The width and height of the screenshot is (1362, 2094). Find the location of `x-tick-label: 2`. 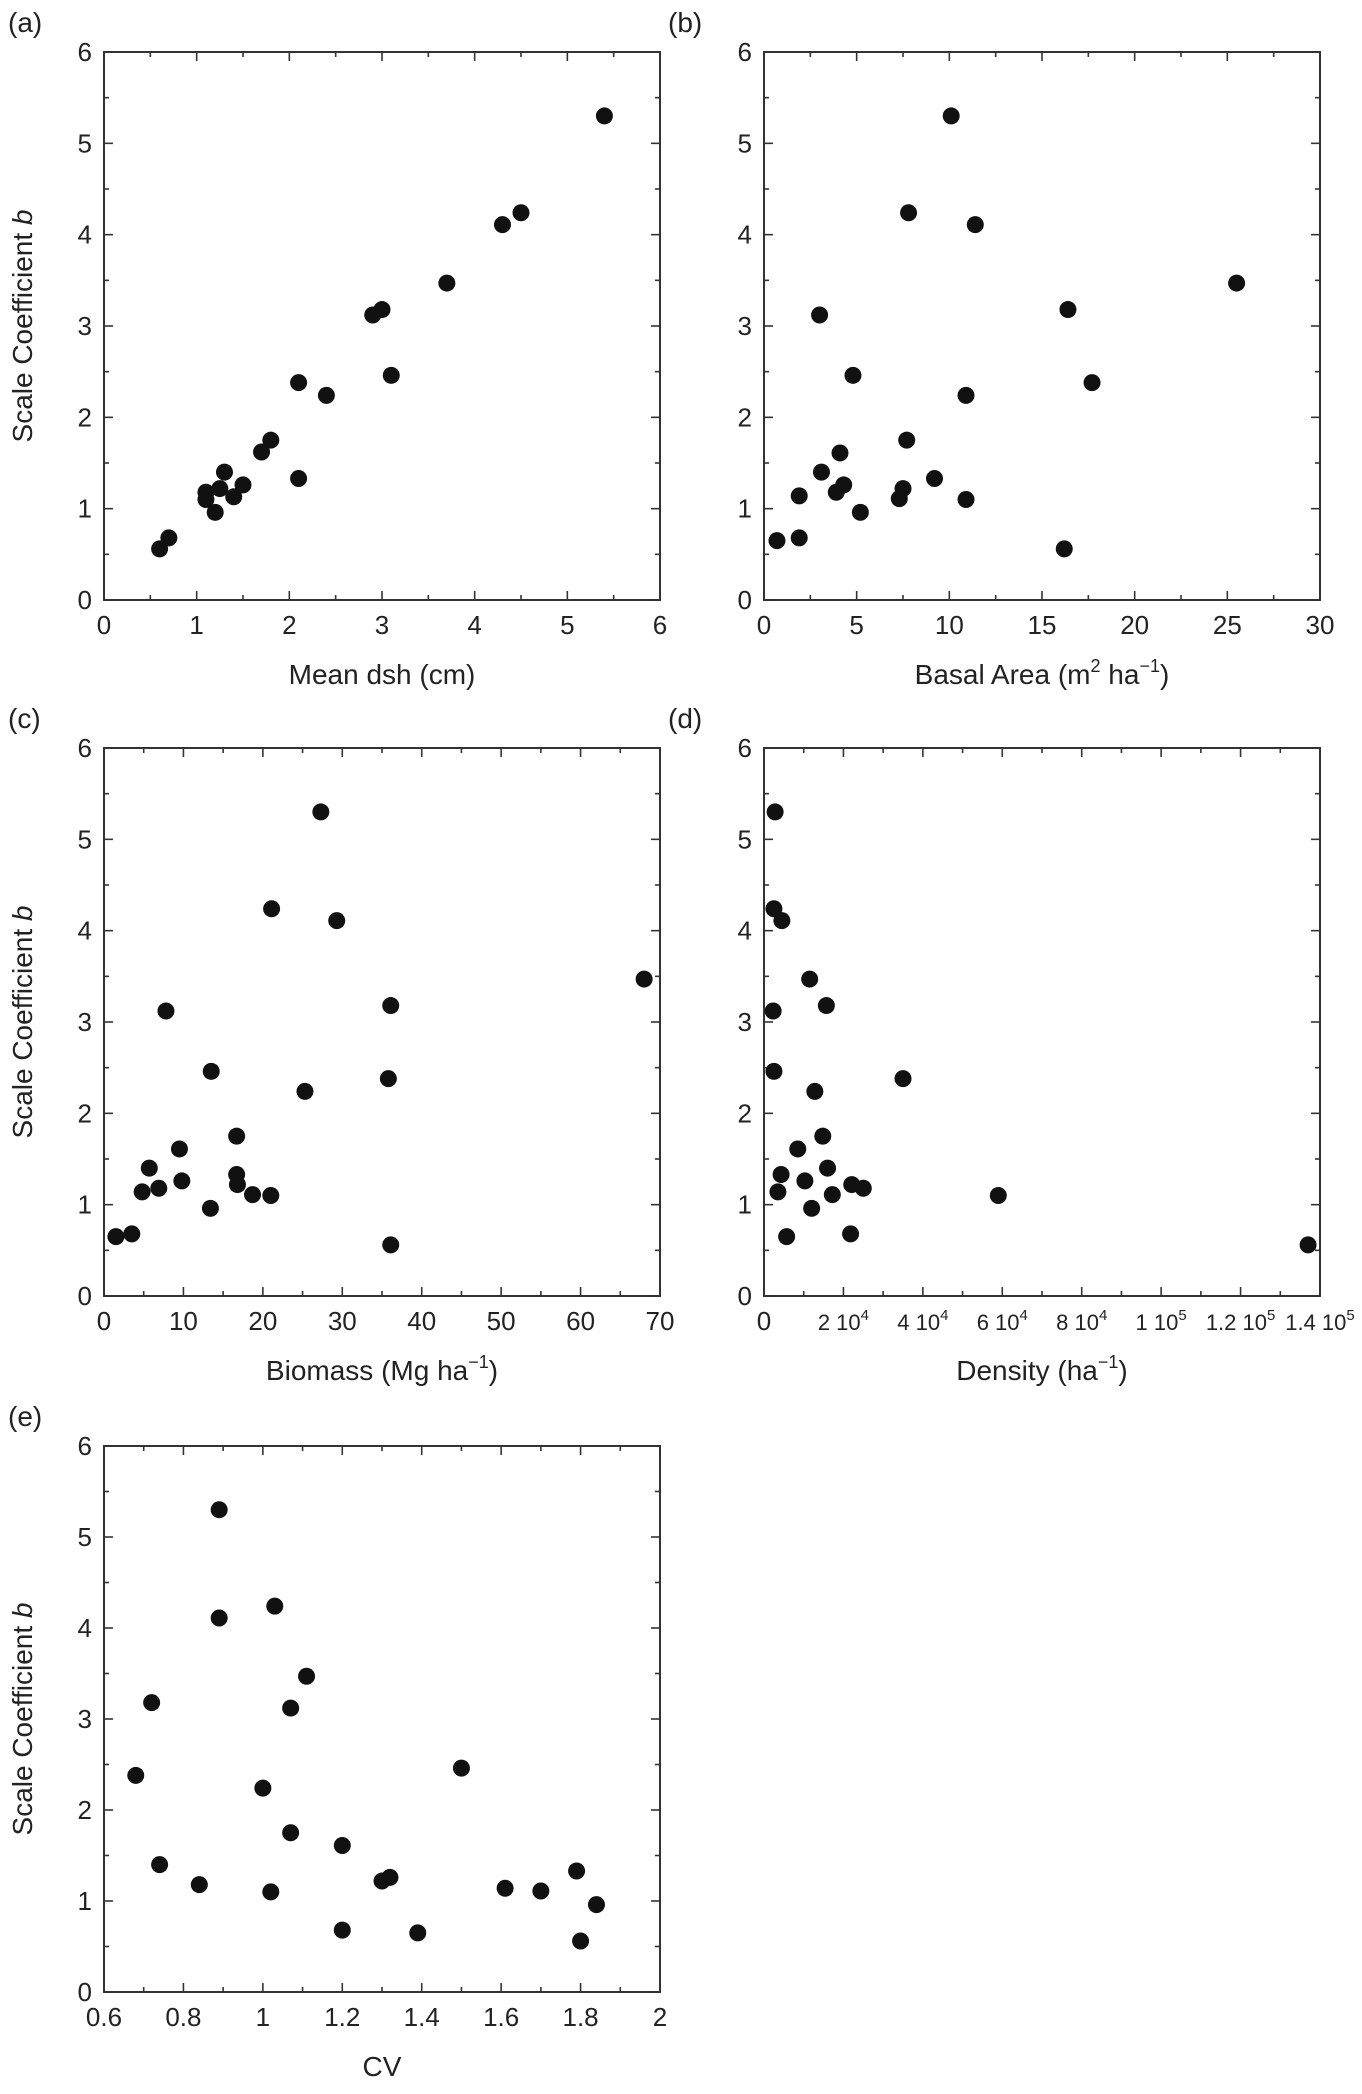

x-tick-label: 2 is located at coordinates (660, 2017).